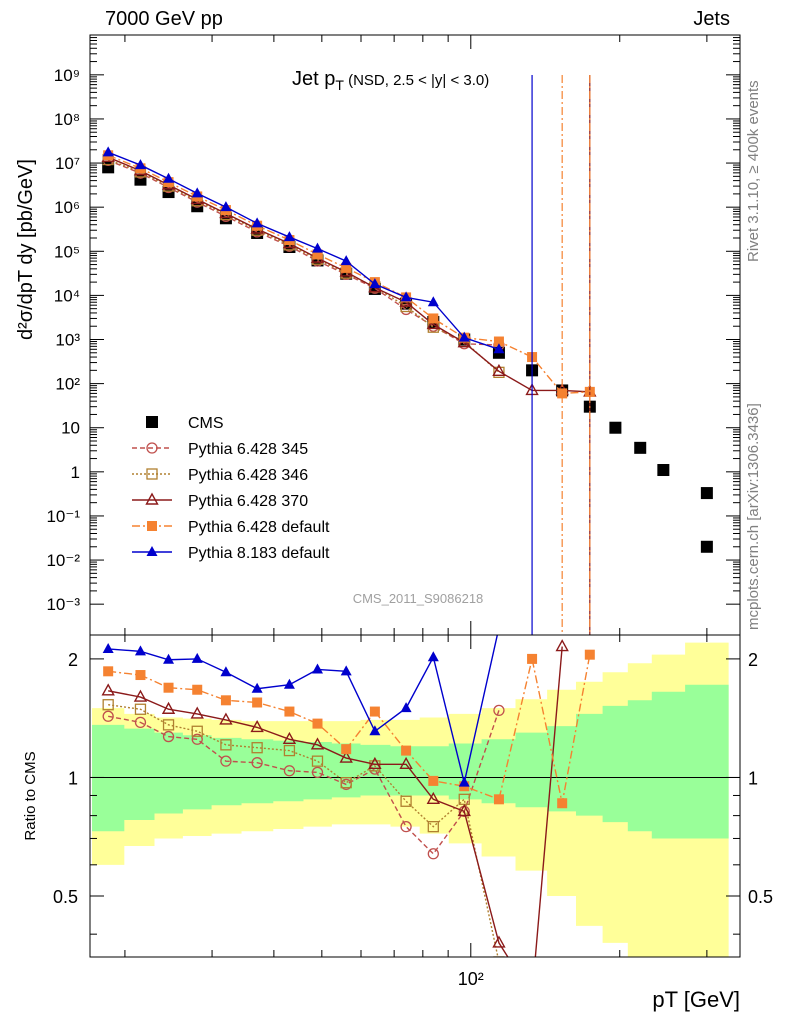 Image resolution: width=786 pixels, height=1024 pixels. I want to click on y-tick-label: 10⁶, so click(67, 207).